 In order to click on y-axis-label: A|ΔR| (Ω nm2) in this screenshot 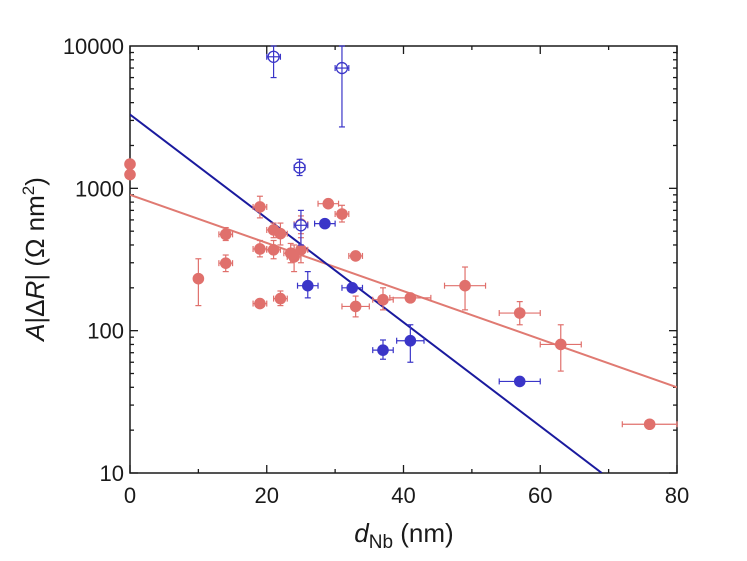, I will do `click(34, 260)`.